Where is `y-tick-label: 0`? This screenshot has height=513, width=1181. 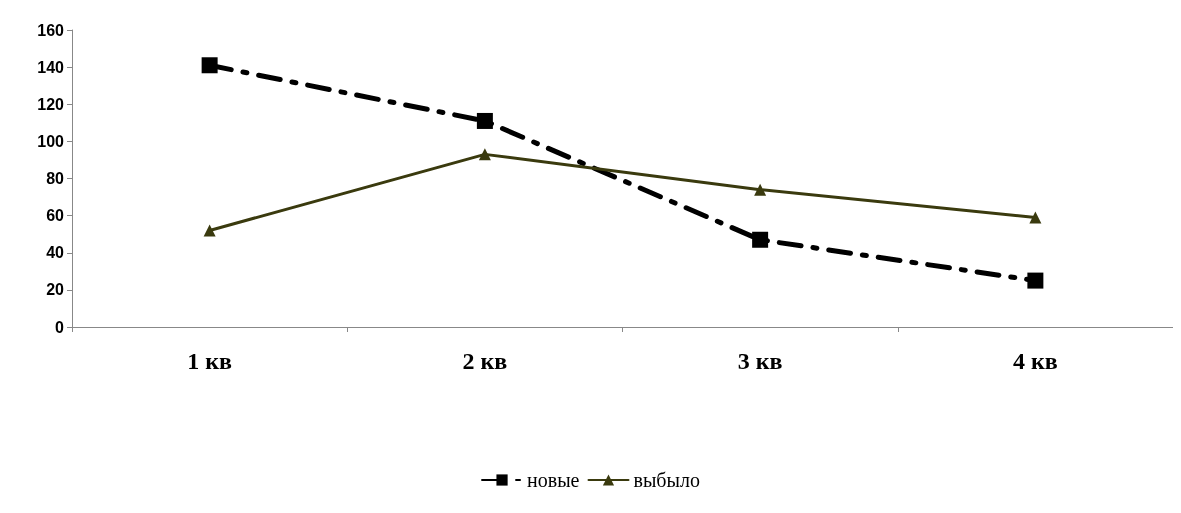
y-tick-label: 0 is located at coordinates (60, 327).